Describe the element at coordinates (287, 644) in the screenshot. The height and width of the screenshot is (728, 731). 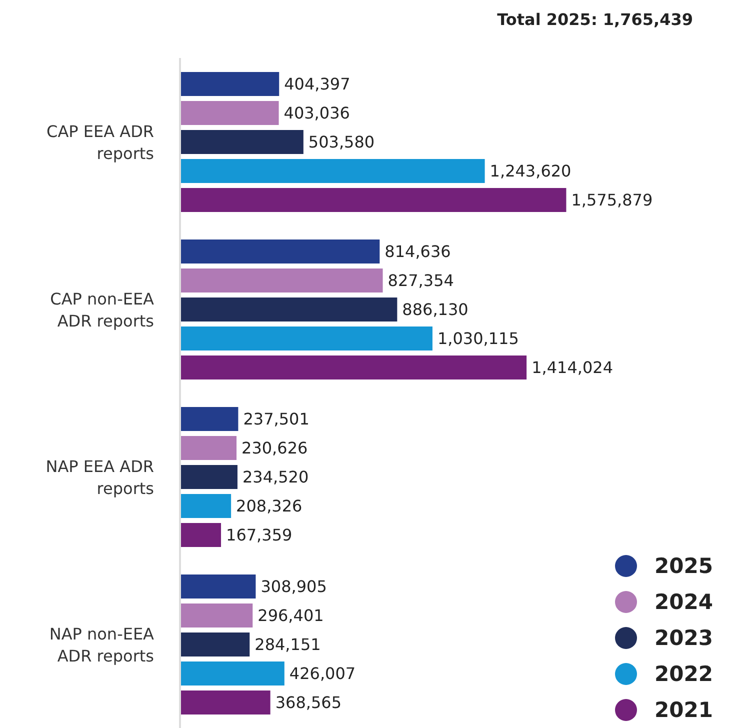
I see `data-label: 284,151` at that location.